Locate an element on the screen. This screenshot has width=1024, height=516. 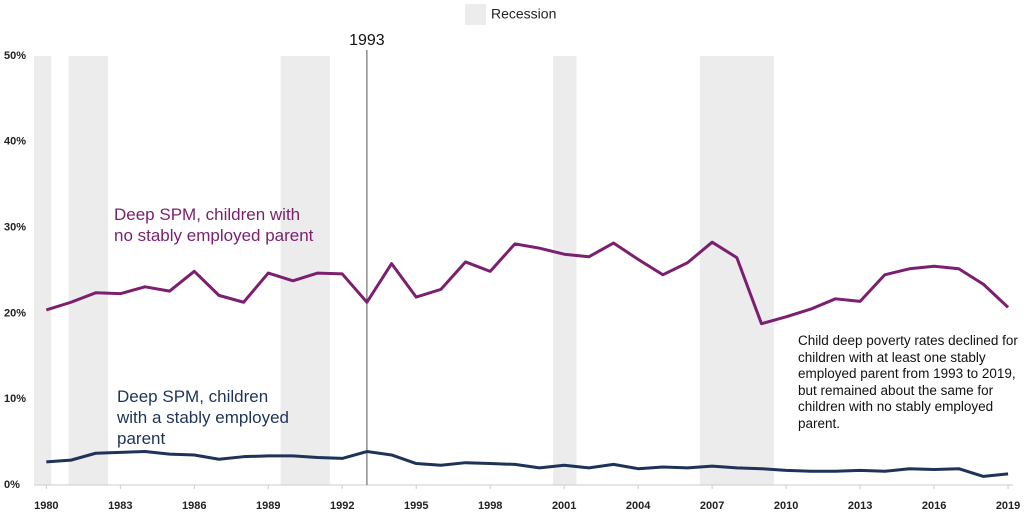
x-tick-label: 1989 is located at coordinates (268, 506).